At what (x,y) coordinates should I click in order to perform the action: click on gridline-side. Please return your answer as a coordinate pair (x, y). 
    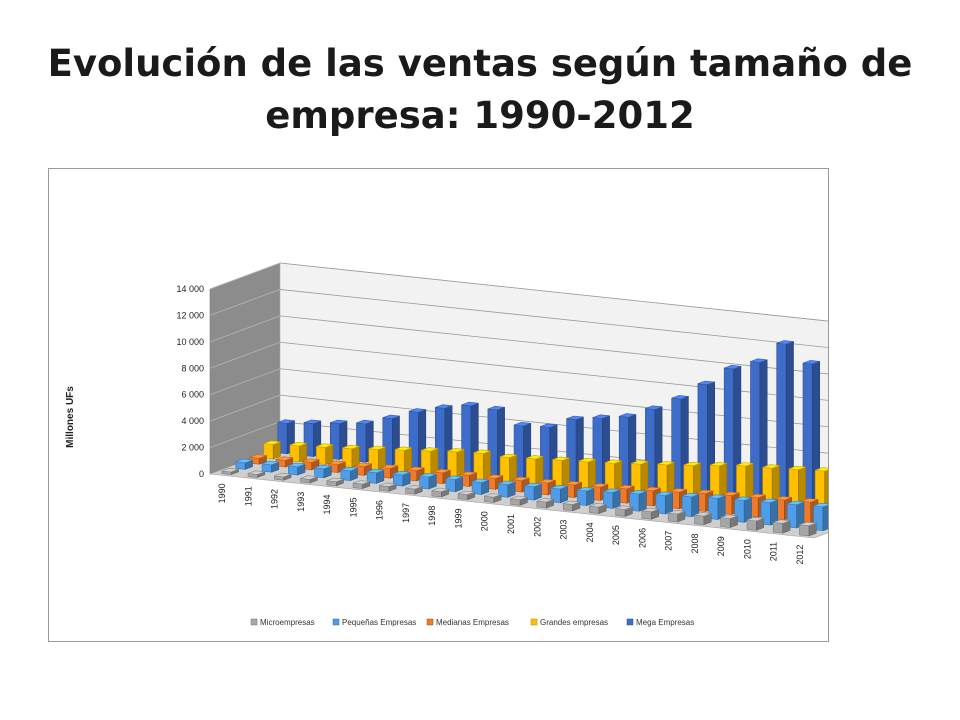
    Looking at the image, I should click on (245, 434).